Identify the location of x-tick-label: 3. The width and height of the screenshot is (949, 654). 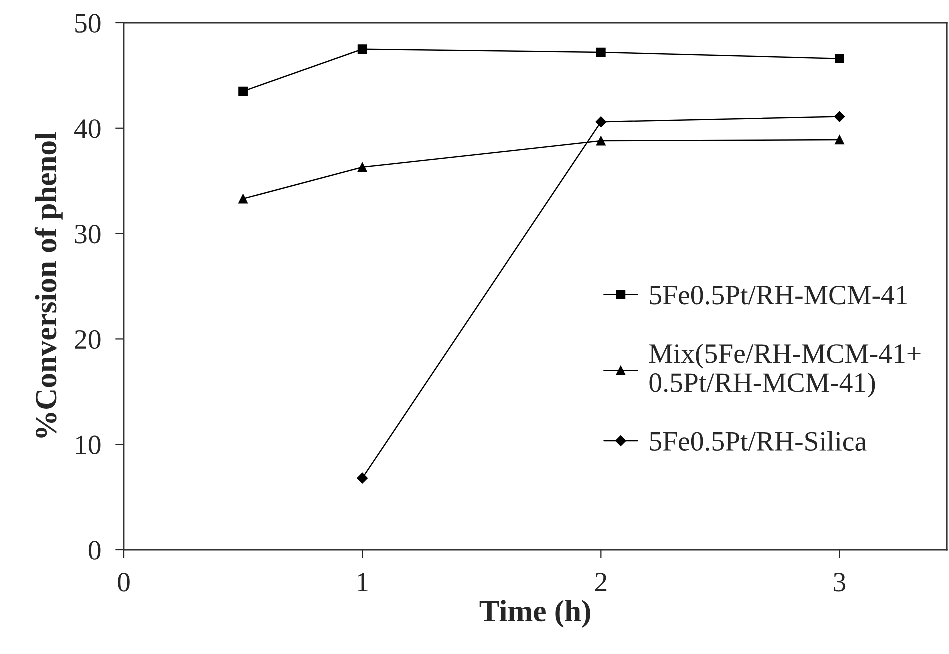
(840, 582).